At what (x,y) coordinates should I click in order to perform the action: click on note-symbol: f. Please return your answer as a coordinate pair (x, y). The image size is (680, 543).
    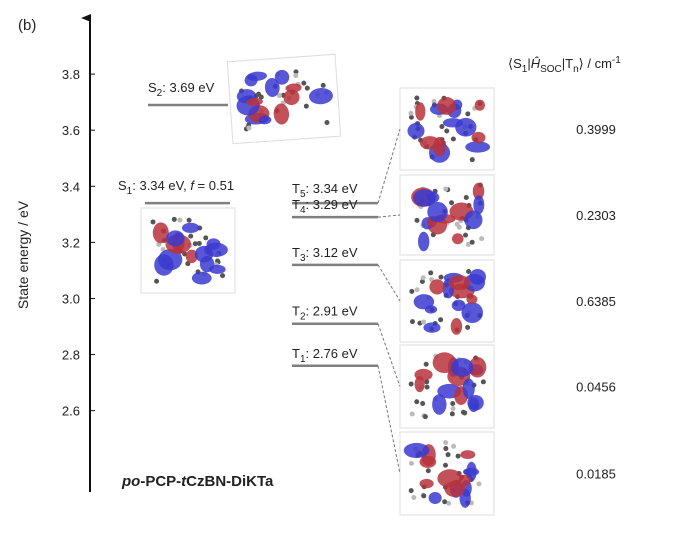
    Looking at the image, I should click on (192, 185).